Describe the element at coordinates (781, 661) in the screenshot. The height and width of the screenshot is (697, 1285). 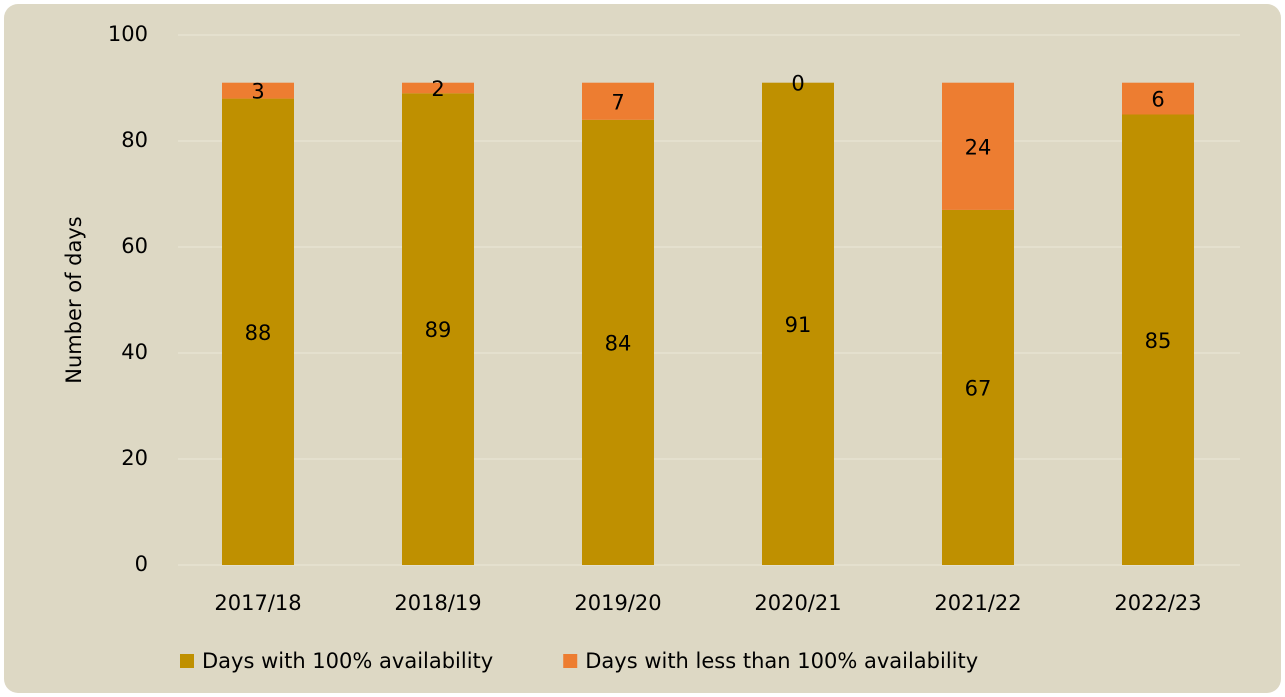
I see `legend-label: Days with less than 100% availability` at that location.